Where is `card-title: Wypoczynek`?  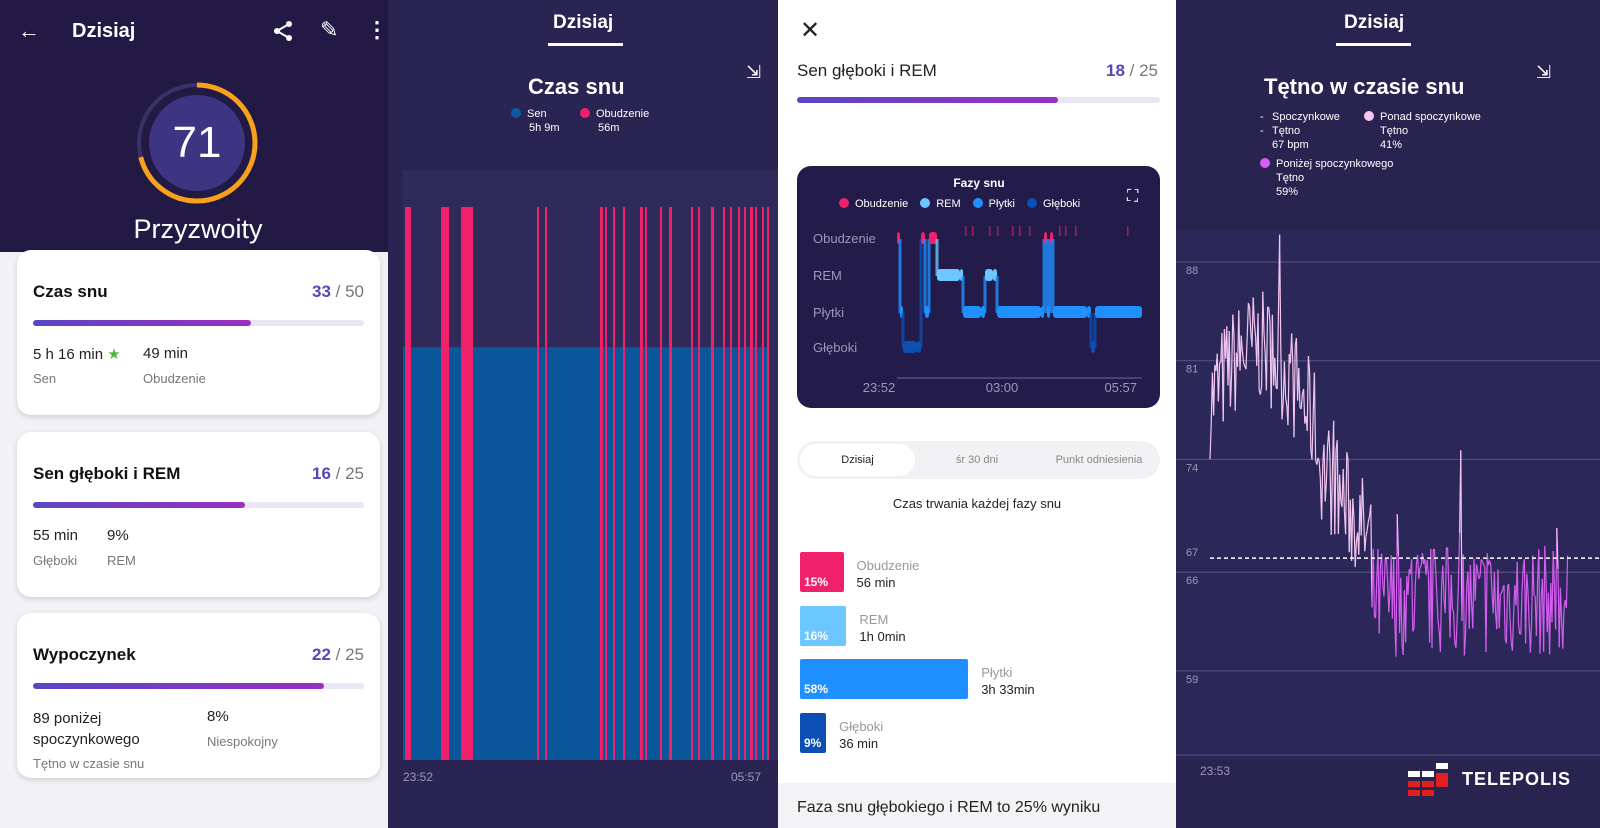
card-title: Wypoczynek is located at coordinates (84, 654).